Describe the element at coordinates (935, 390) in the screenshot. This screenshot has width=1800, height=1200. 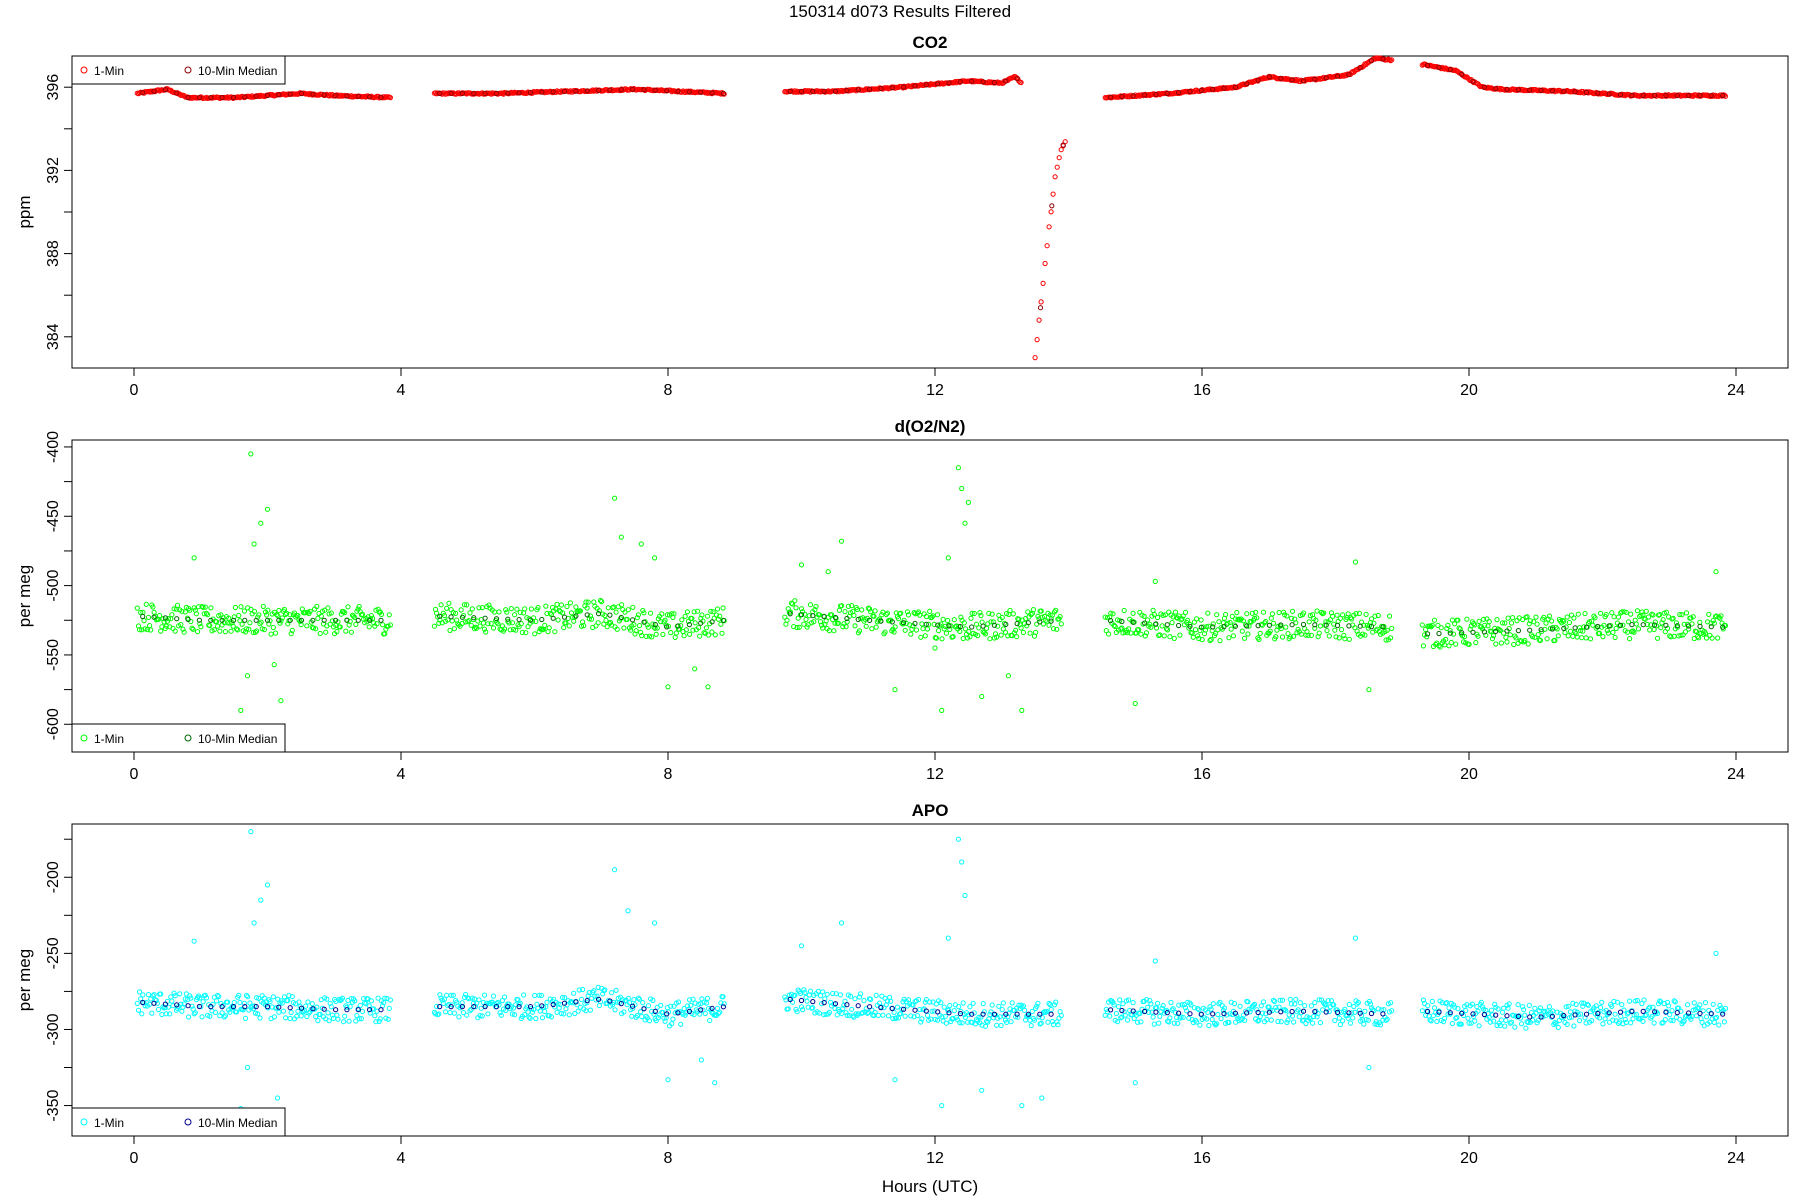
I see `x-tick-label: 12` at that location.